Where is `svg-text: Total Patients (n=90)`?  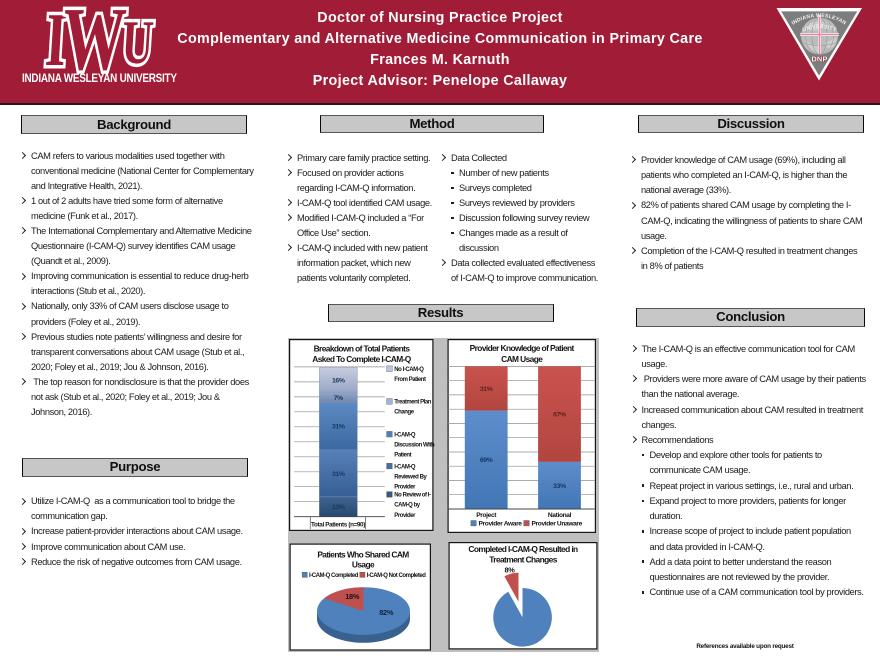 svg-text: Total Patients (n=90) is located at coordinates (338, 524).